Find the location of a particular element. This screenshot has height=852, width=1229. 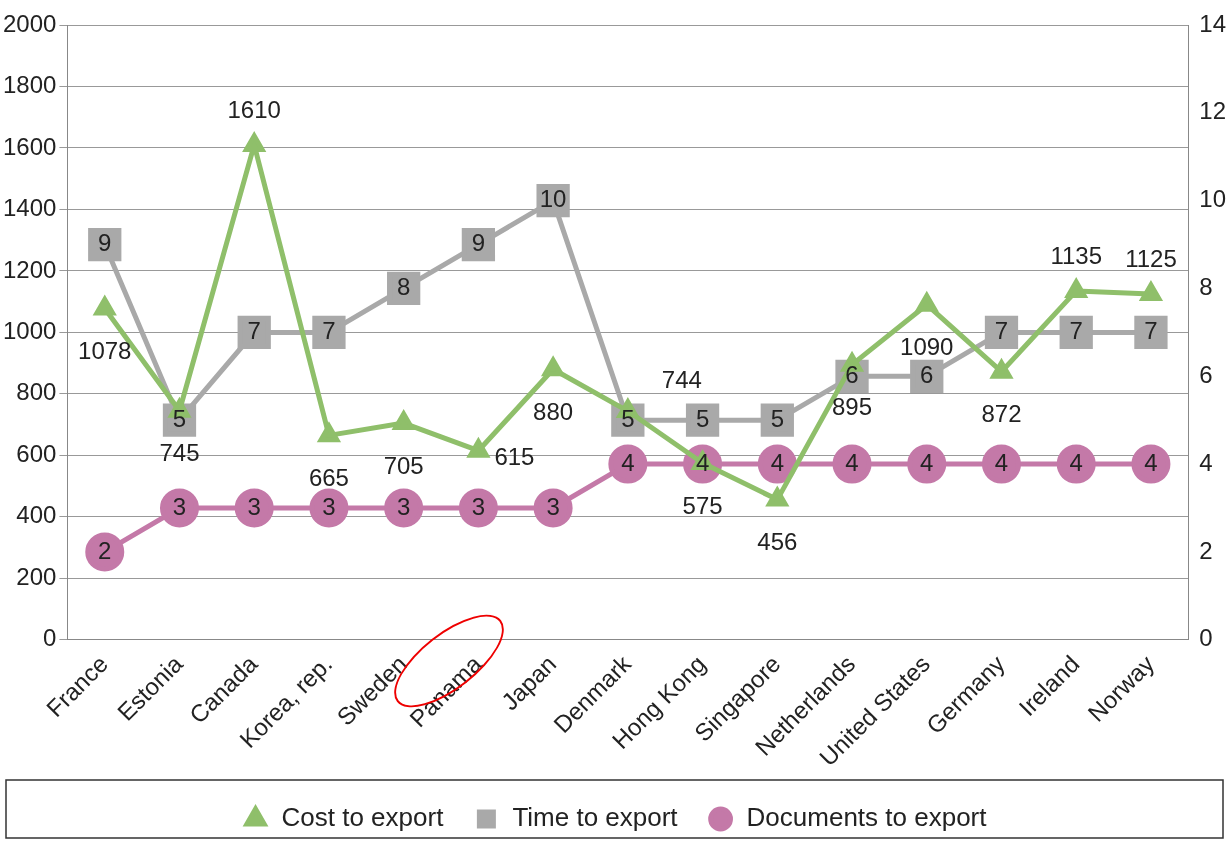

y2-tick-label: 0 is located at coordinates (1206, 638).